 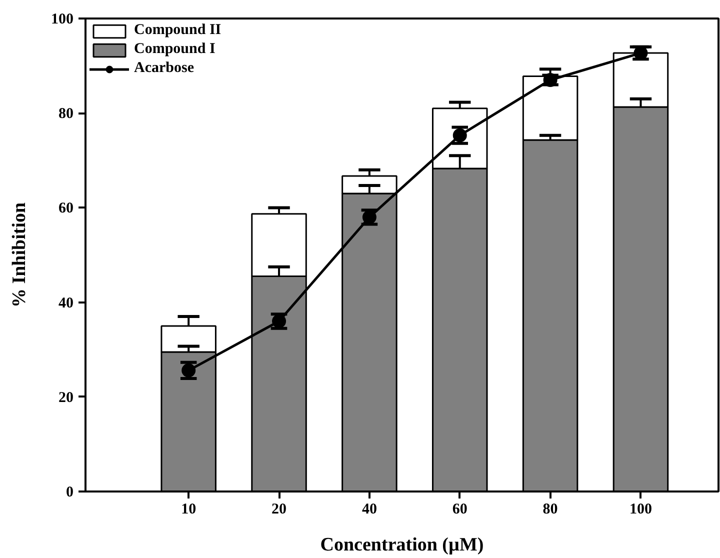 What do you see at coordinates (66, 398) in the screenshot?
I see `y-tick-label: 20` at bounding box center [66, 398].